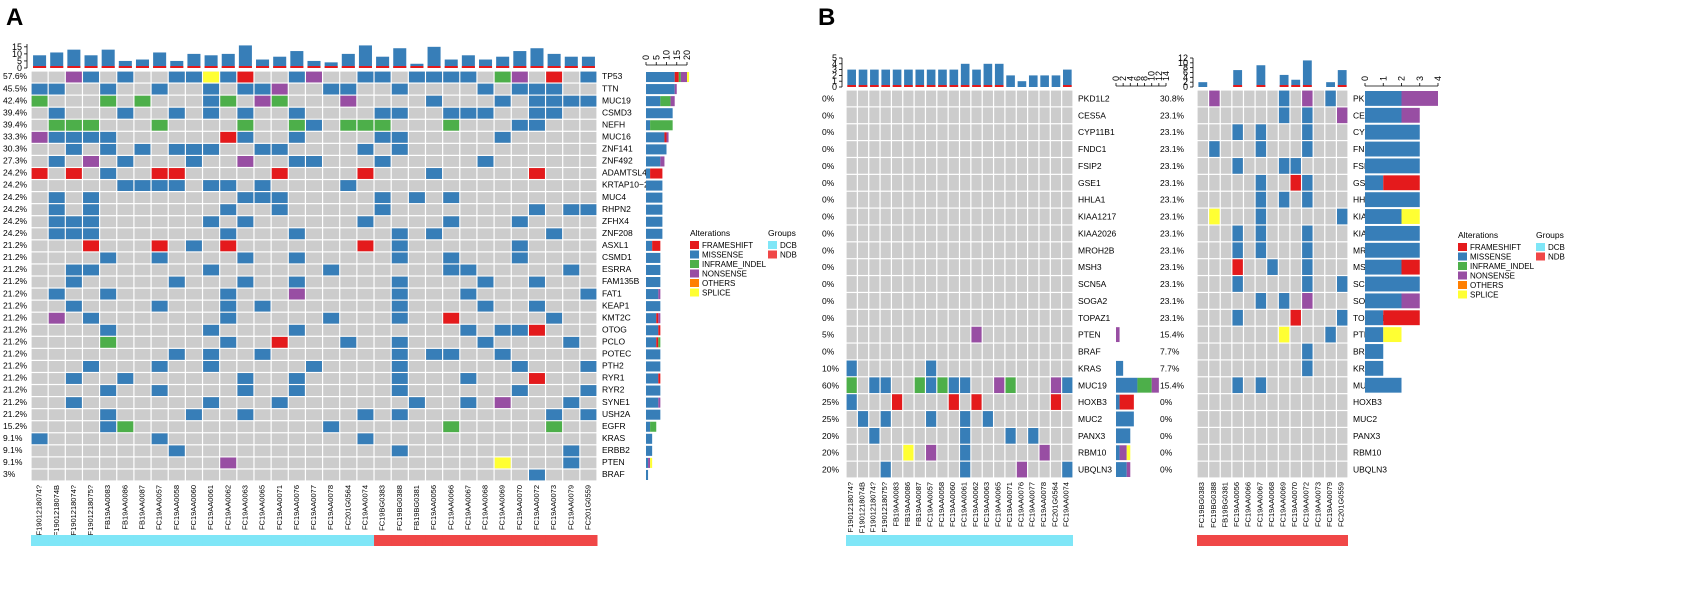 The image size is (1687, 596). I want to click on sample-label: FC19AA0061, so click(964, 504).